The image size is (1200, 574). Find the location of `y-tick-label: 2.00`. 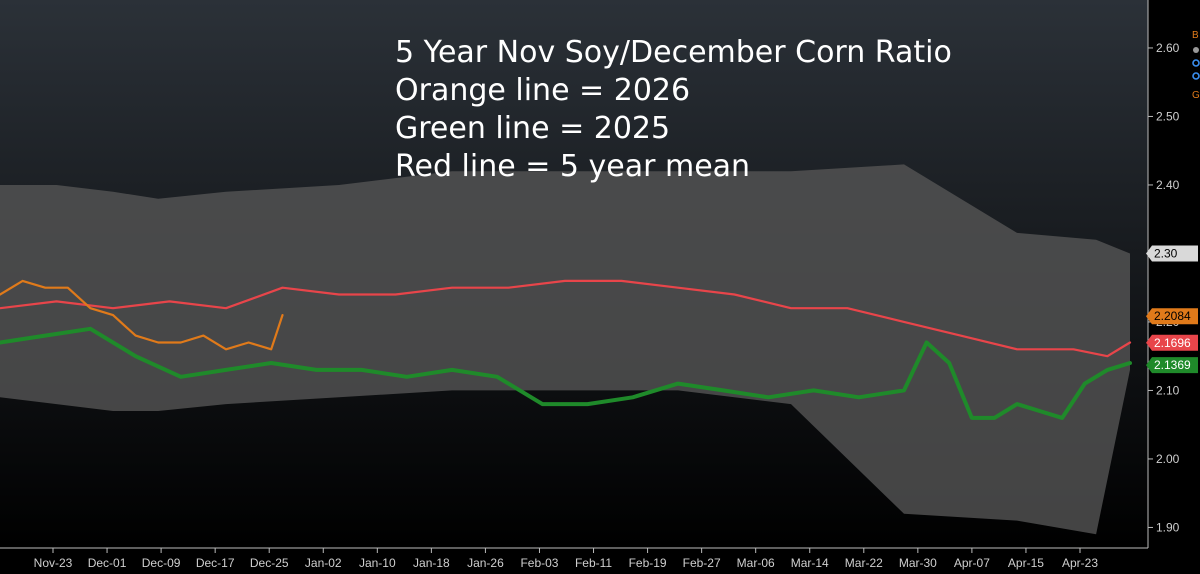

y-tick-label: 2.00 is located at coordinates (1168, 459).